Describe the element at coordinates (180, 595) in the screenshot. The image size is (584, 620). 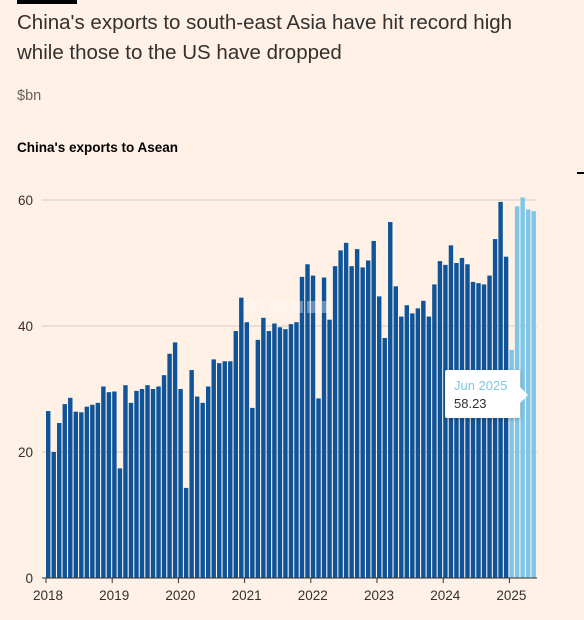
I see `x-tick-label: 2020` at that location.